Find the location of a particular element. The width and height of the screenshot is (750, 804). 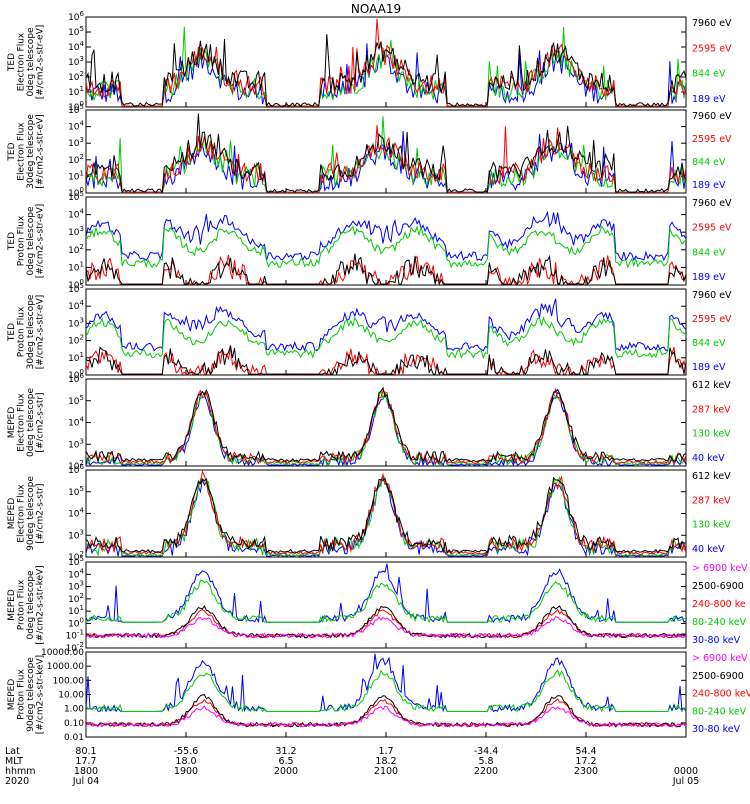

x-axis-tick-label: 0000 is located at coordinates (686, 771).